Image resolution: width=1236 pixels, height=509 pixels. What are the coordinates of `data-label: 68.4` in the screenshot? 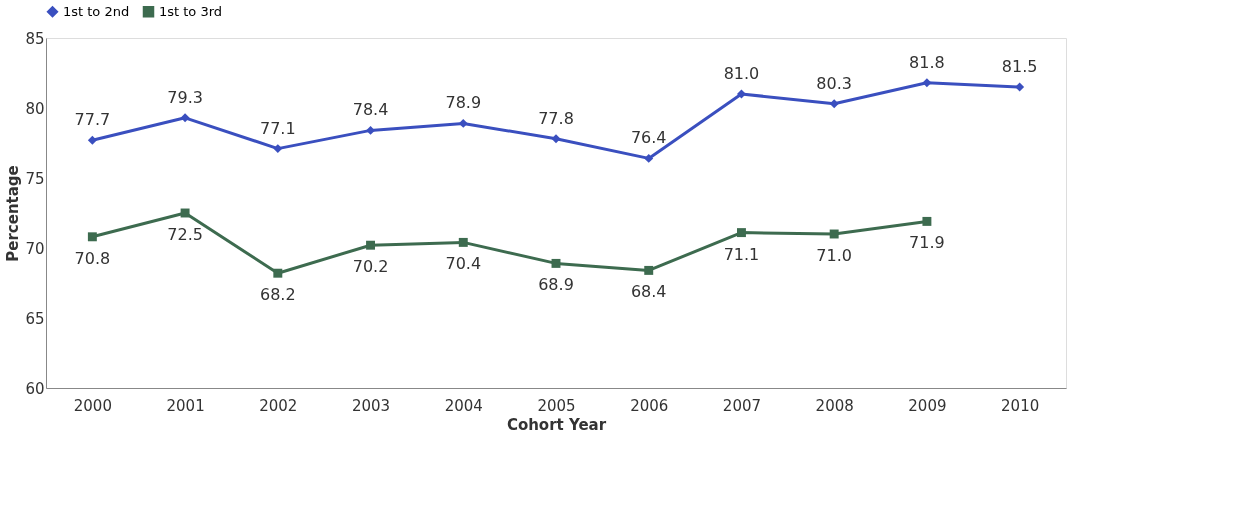 It's located at (648, 292).